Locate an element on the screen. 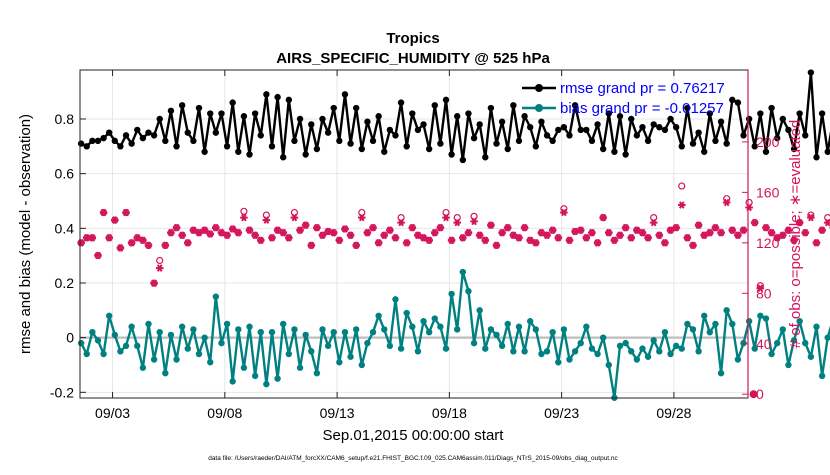  legend-bias-label: bias grand pr = -0.01257 is located at coordinates (642, 108).